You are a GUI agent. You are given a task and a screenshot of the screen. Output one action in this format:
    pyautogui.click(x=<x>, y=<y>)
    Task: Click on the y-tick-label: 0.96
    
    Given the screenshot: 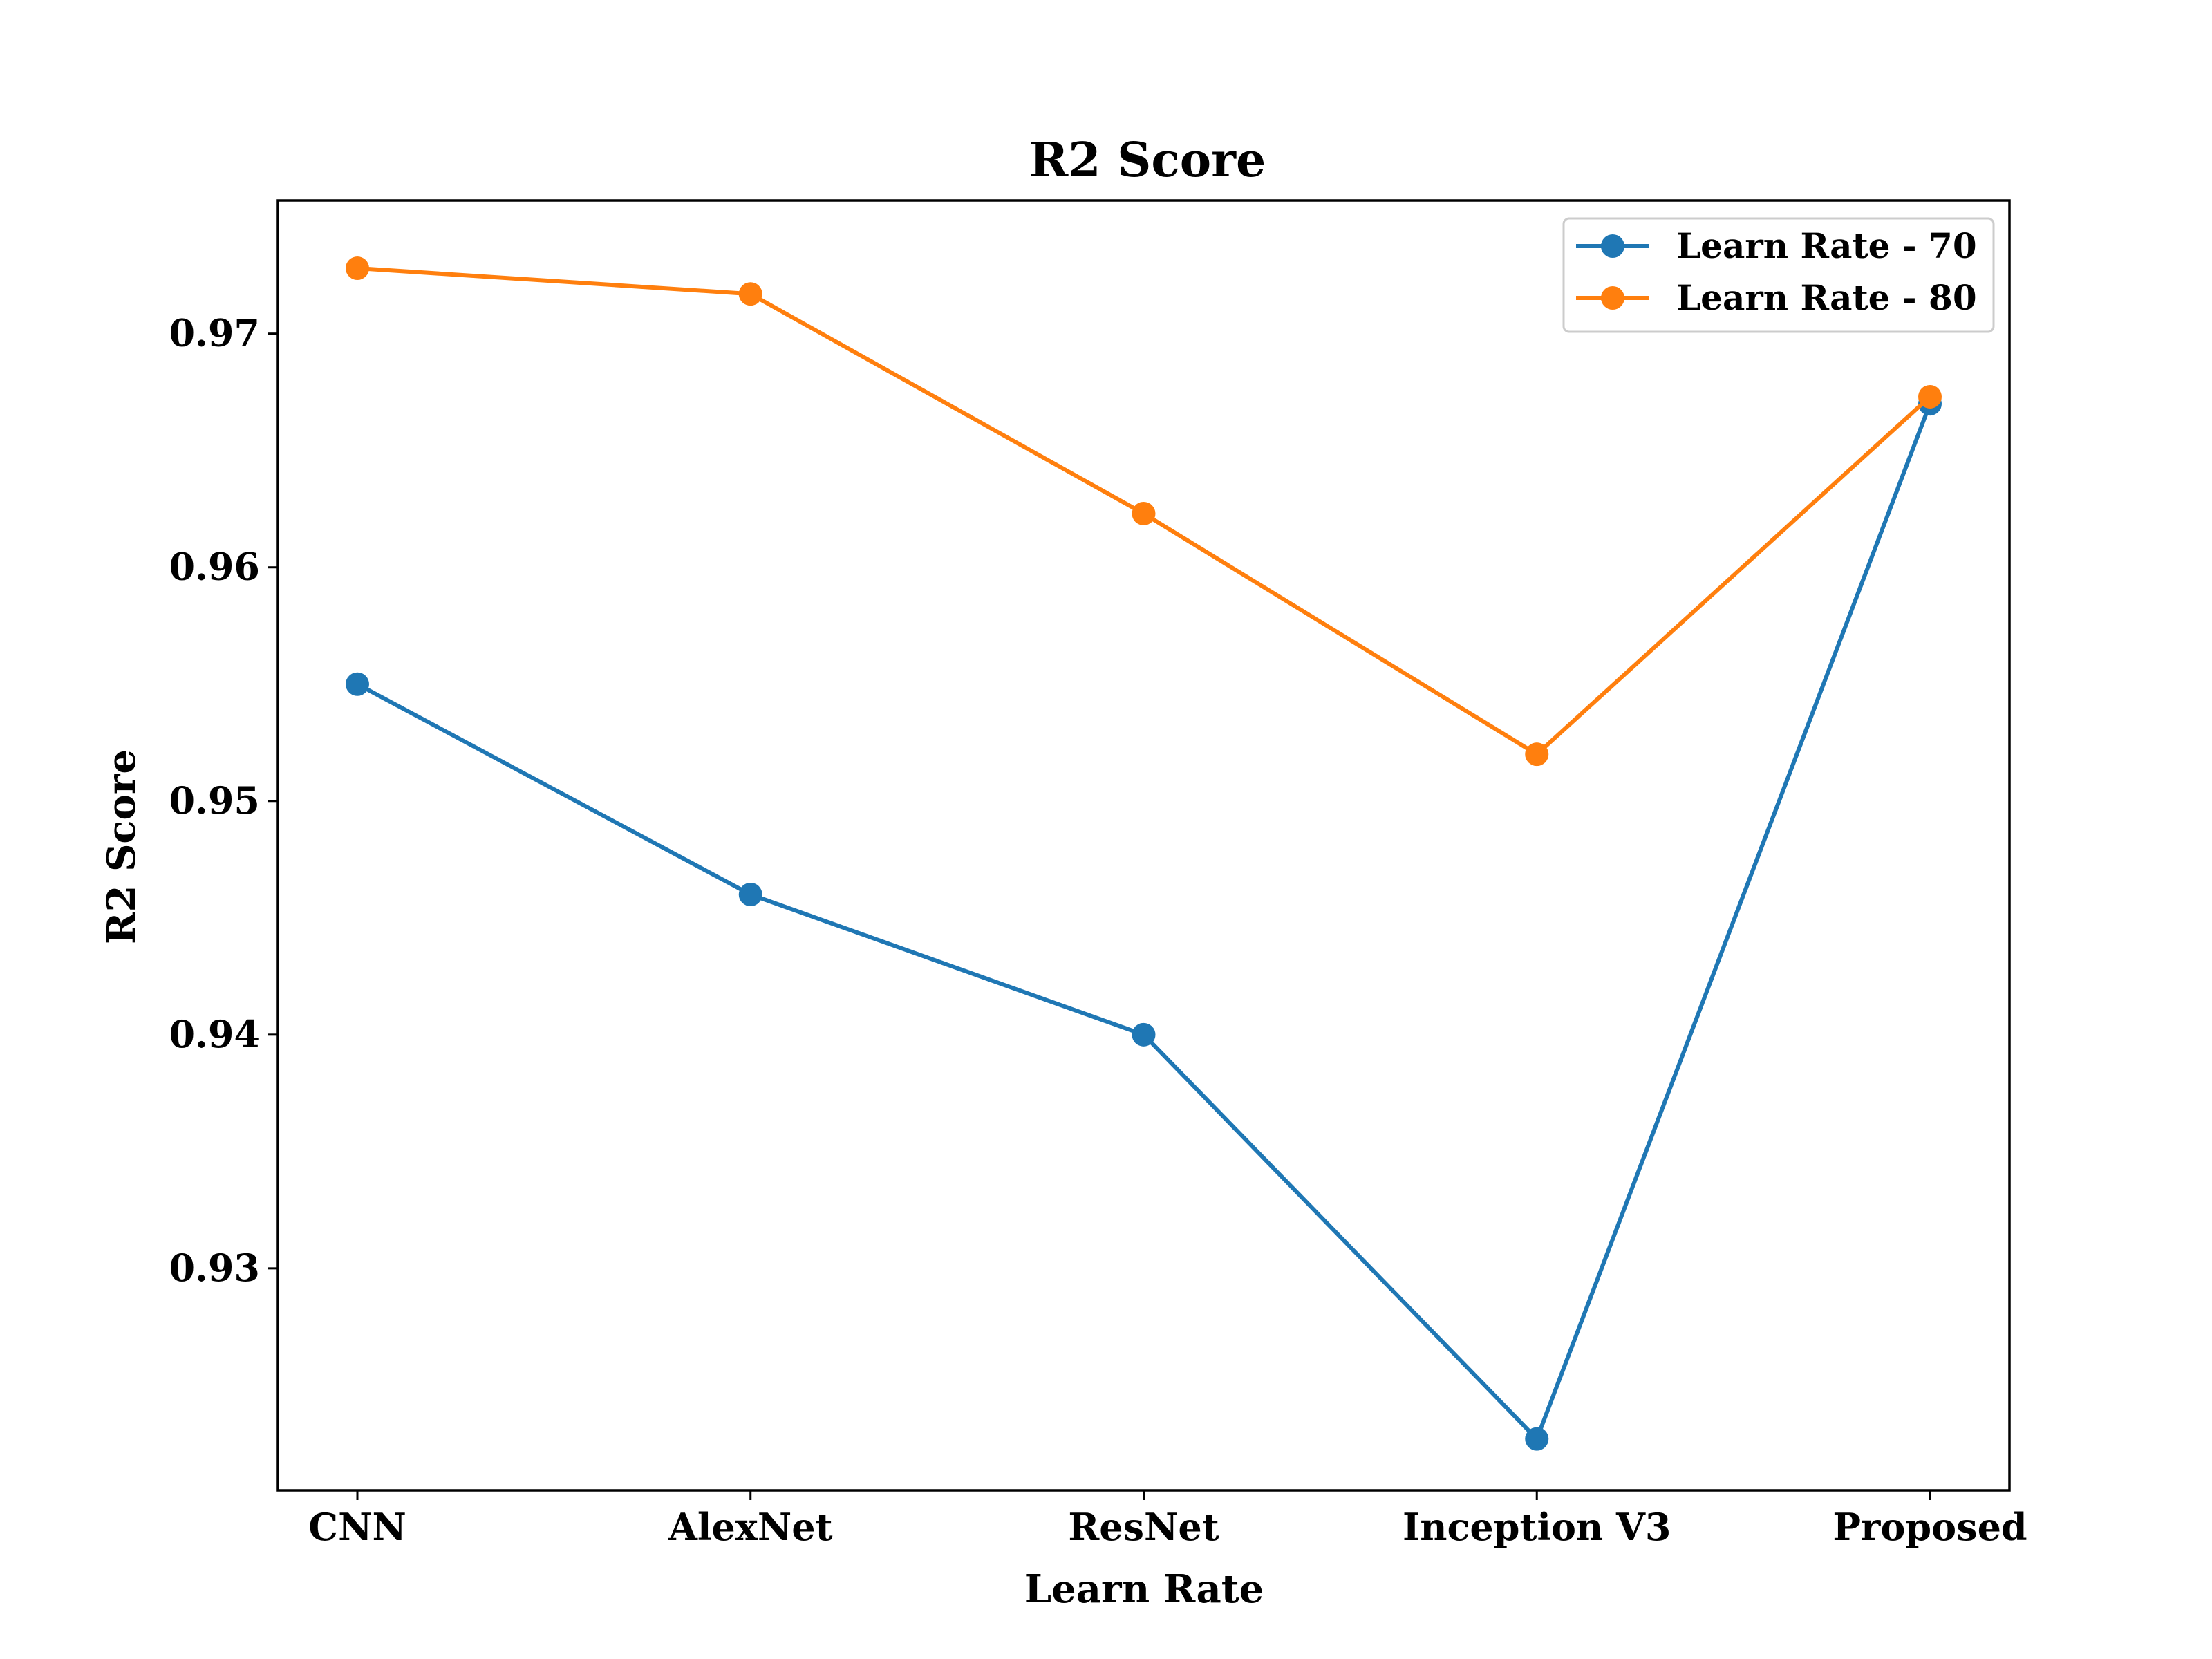 What is the action you would take?
    pyautogui.click(x=215, y=567)
    